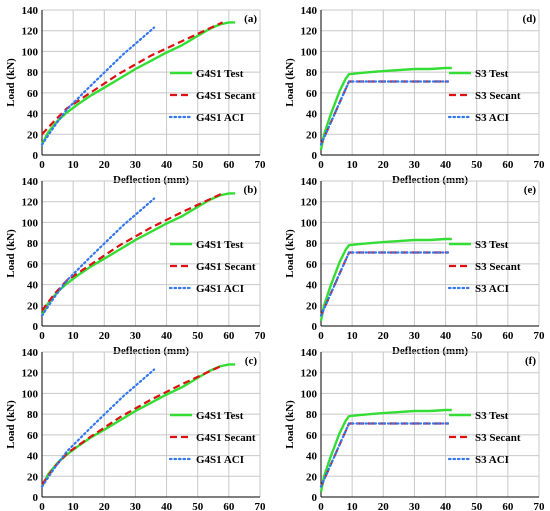  What do you see at coordinates (226, 96) in the screenshot?
I see `legend-label: G4S1 Secant` at bounding box center [226, 96].